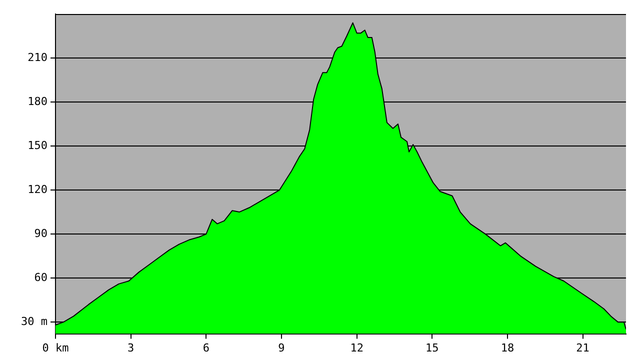  What do you see at coordinates (41, 277) in the screenshot?
I see `y-tick-label: 60` at bounding box center [41, 277].